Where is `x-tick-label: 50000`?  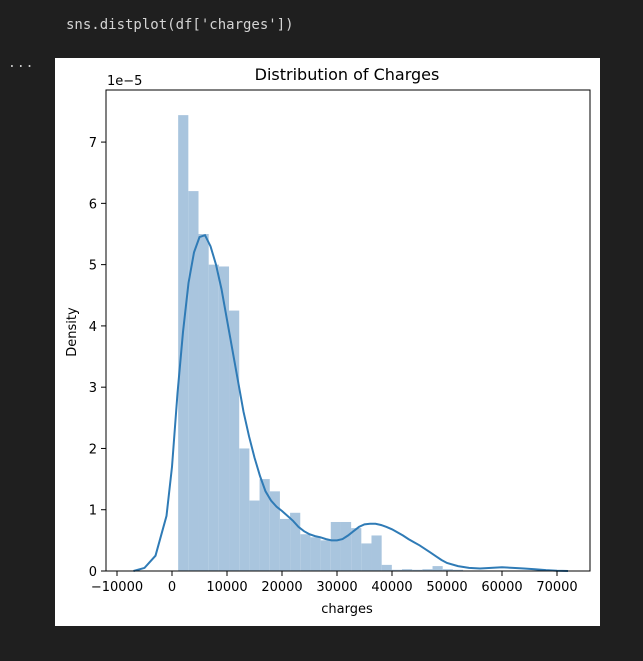 x-tick-label: 50000 is located at coordinates (446, 587).